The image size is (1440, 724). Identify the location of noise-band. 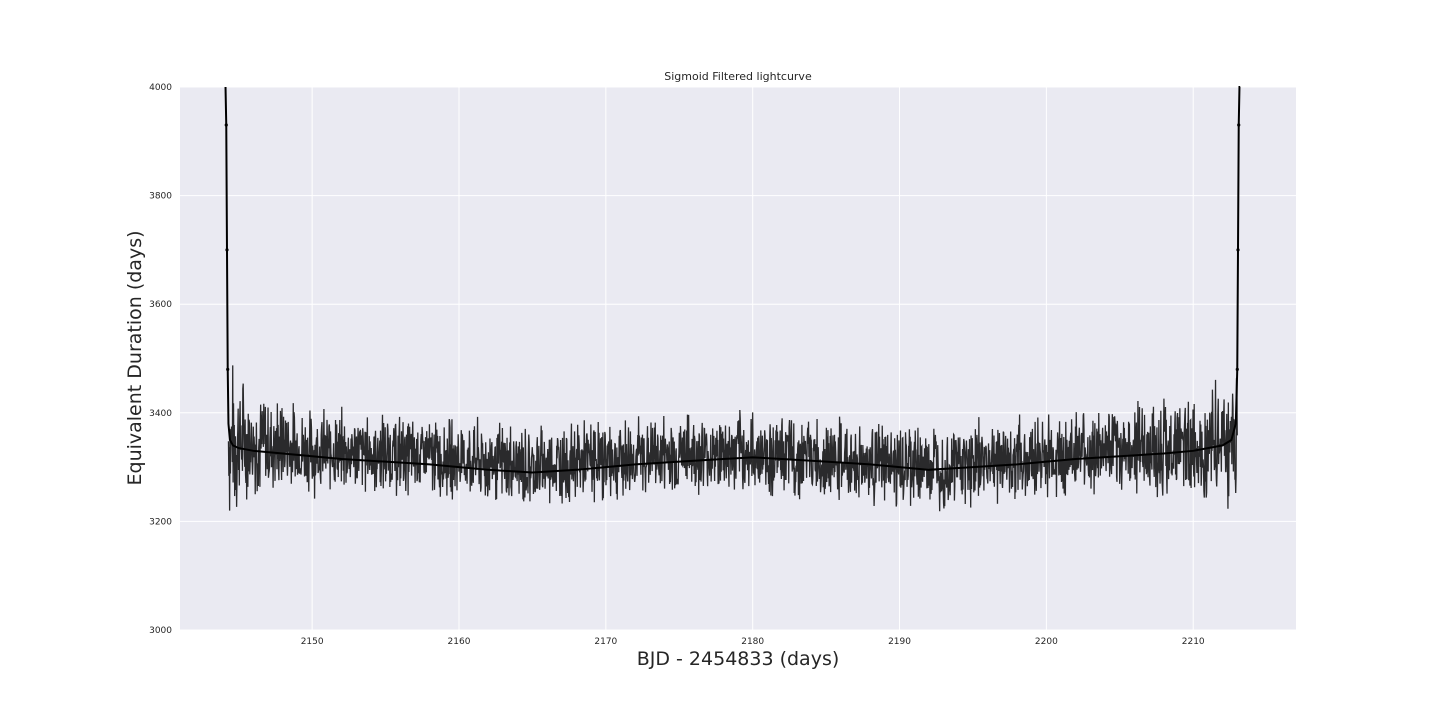
(732, 438).